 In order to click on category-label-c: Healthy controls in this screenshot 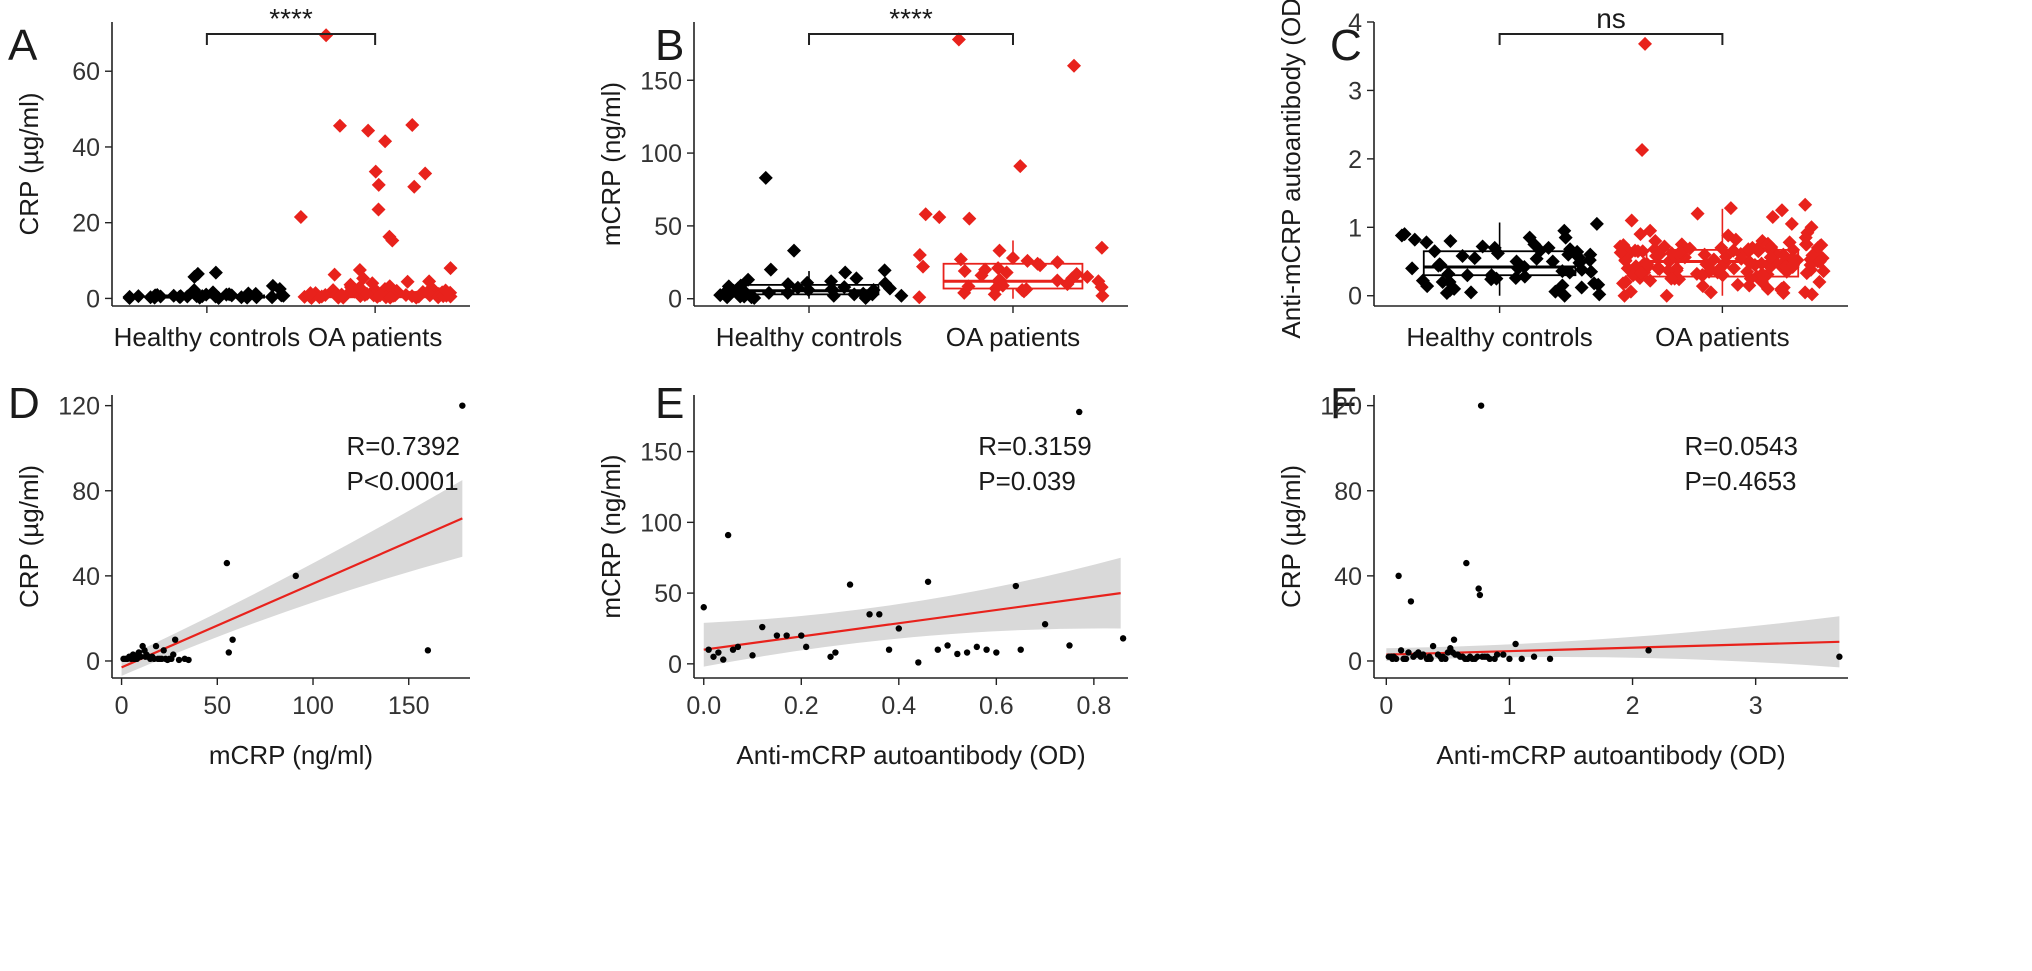, I will do `click(1499, 337)`.